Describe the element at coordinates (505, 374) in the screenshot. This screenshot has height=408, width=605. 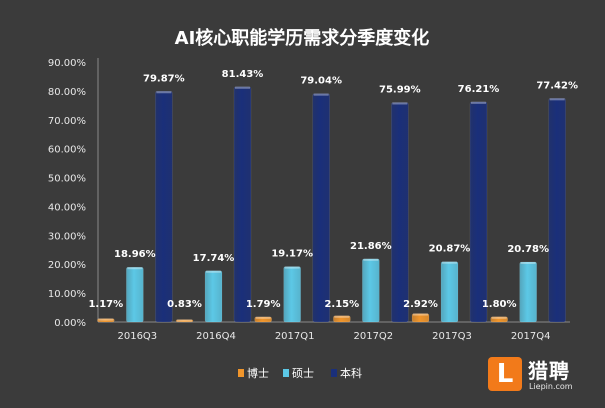
I see `logo-mark: L` at that location.